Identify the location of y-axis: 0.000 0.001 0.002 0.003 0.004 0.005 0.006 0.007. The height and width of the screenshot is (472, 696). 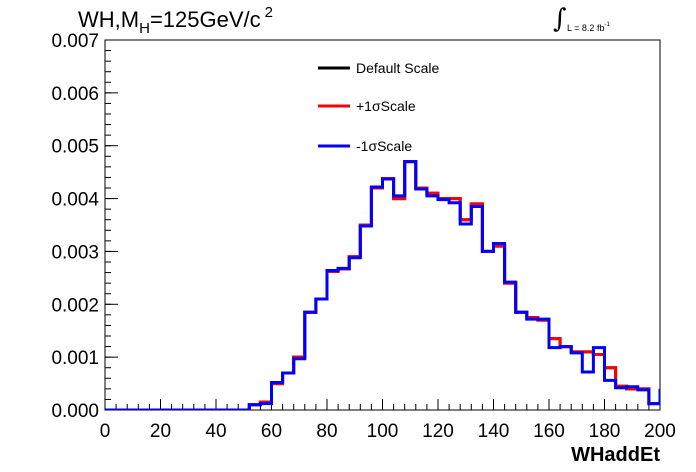
(84, 226).